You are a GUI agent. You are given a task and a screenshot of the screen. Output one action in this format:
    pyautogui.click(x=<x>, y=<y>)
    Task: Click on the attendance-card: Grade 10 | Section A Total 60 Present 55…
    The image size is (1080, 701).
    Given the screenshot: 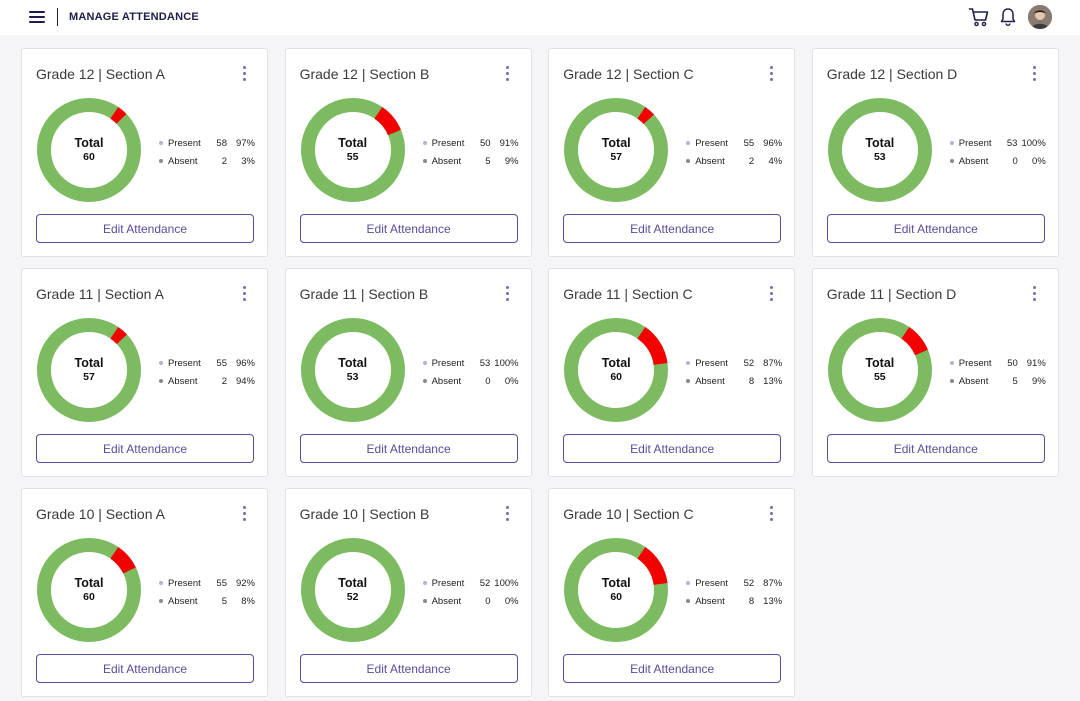 What is the action you would take?
    pyautogui.click(x=144, y=592)
    